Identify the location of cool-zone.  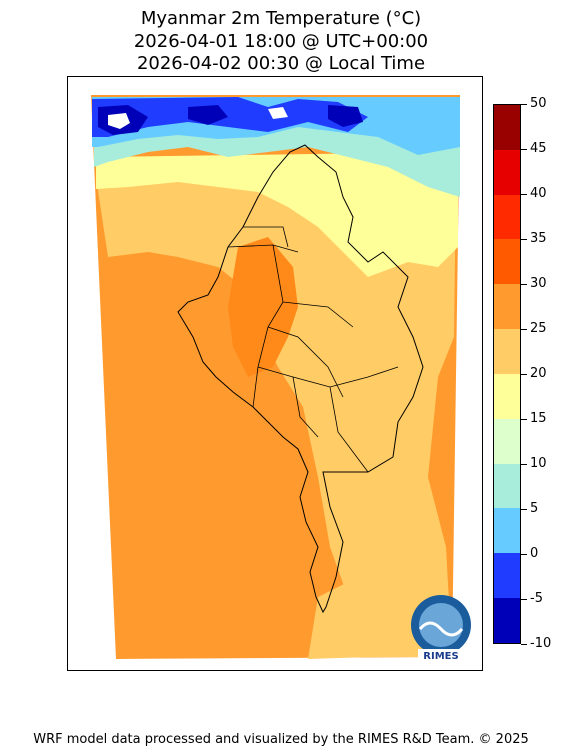
(277, 157).